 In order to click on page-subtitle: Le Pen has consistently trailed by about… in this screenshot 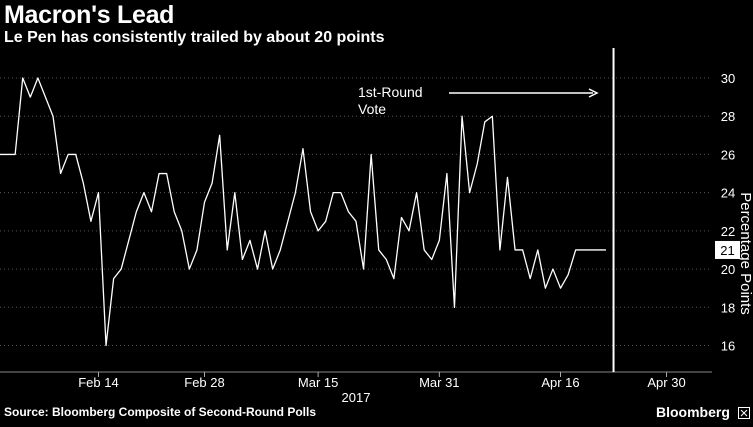, I will do `click(194, 37)`.